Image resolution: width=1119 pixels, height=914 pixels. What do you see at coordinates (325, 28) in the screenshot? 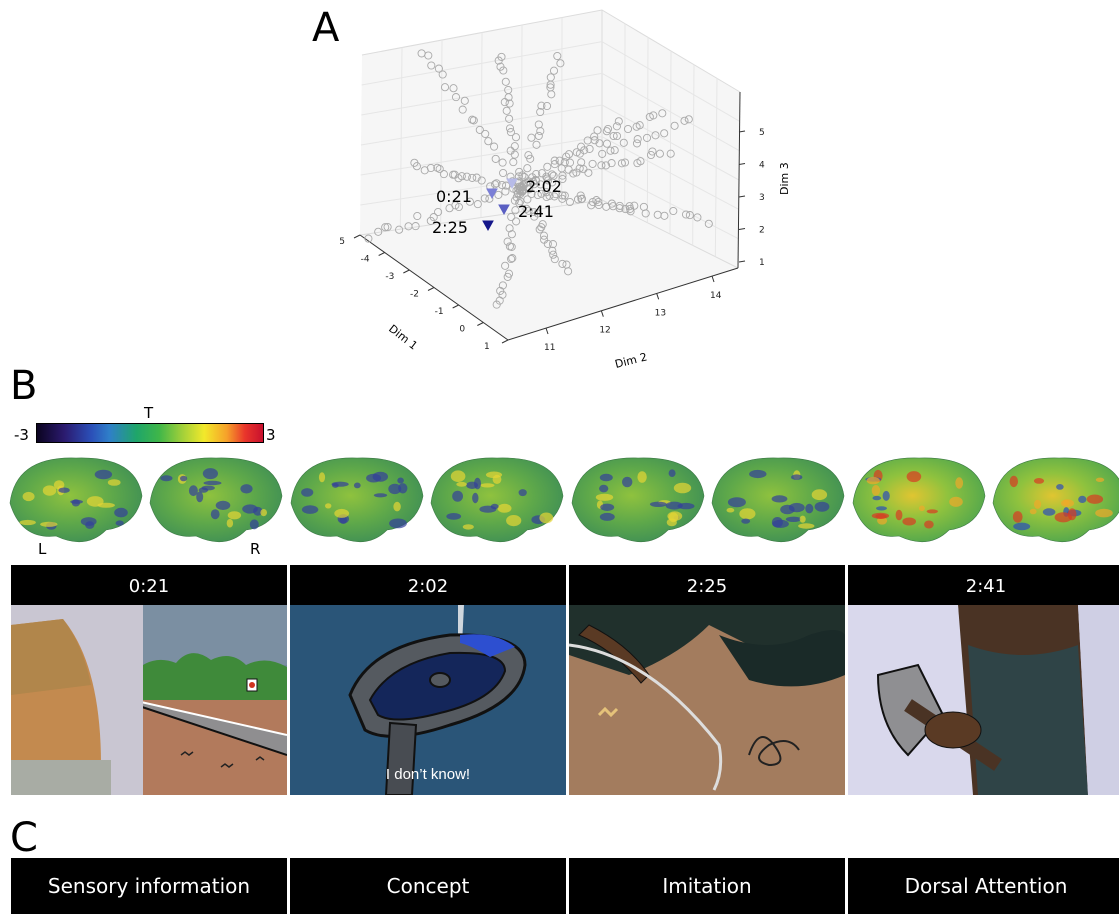
I see `panel-letter-a: A` at bounding box center [325, 28].